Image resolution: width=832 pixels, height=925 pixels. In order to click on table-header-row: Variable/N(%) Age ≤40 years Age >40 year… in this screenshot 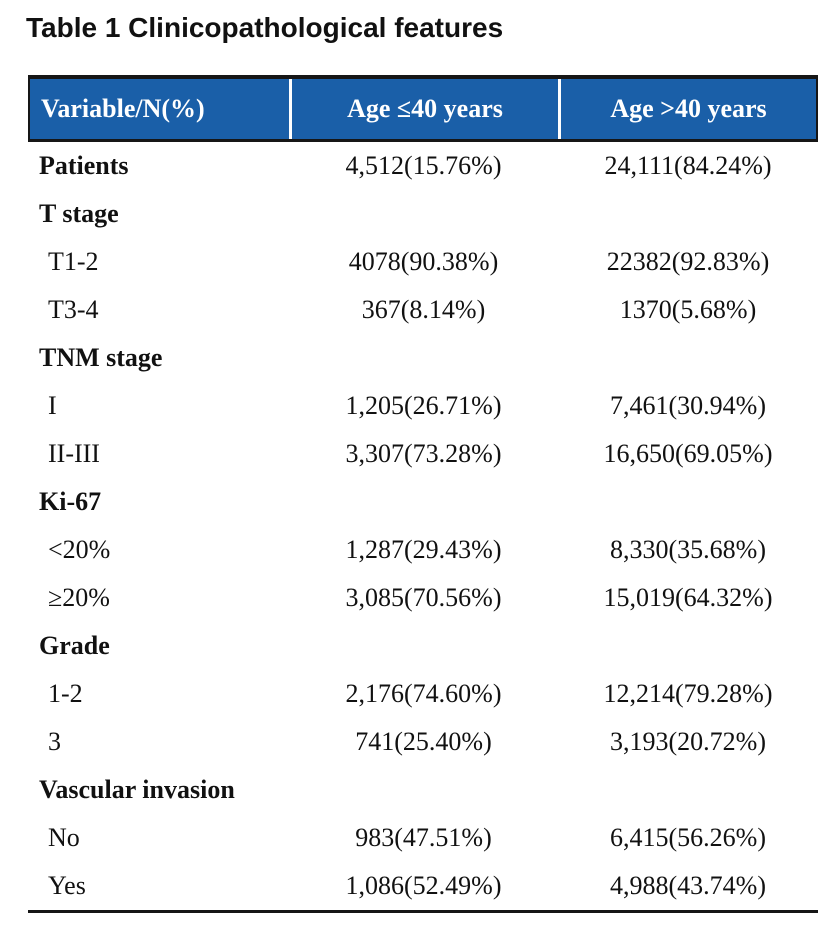, I will do `click(423, 108)`.